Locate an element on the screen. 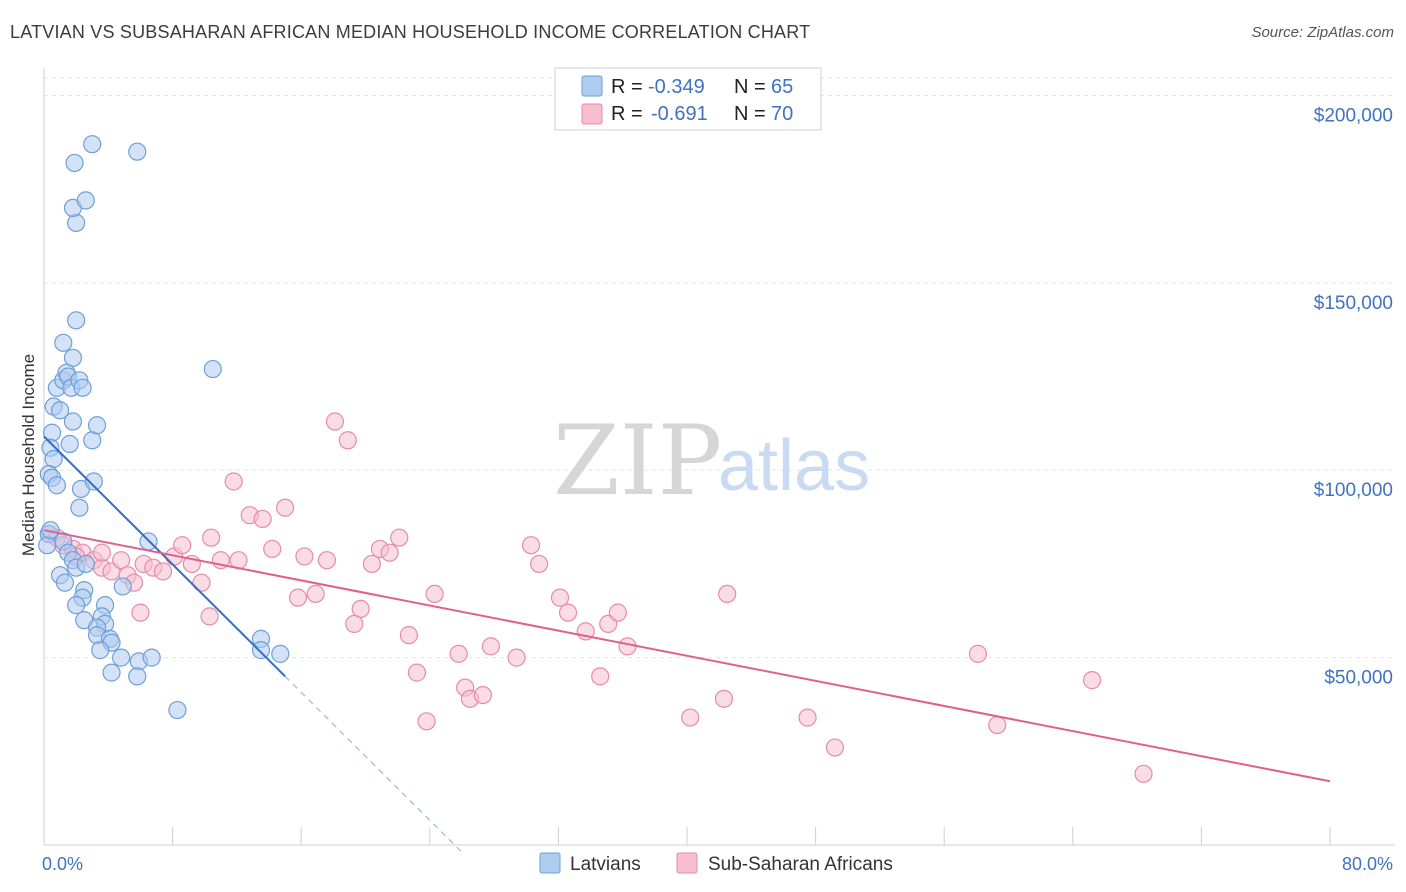 The height and width of the screenshot is (892, 1406). legend-n-value-2: 70 is located at coordinates (782, 114).